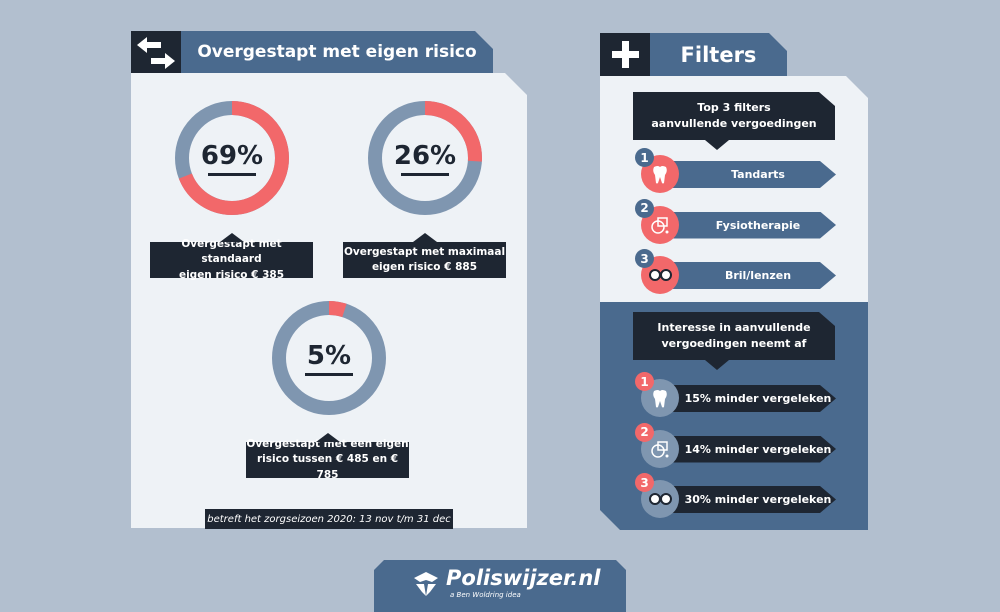 The image size is (1000, 612). I want to click on filter-label: Tandarts, so click(758, 174).